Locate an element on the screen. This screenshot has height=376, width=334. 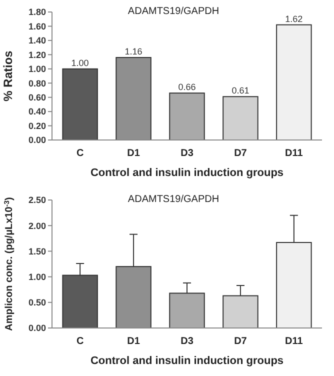
y-tick-label: 1.20 is located at coordinates (37, 55).